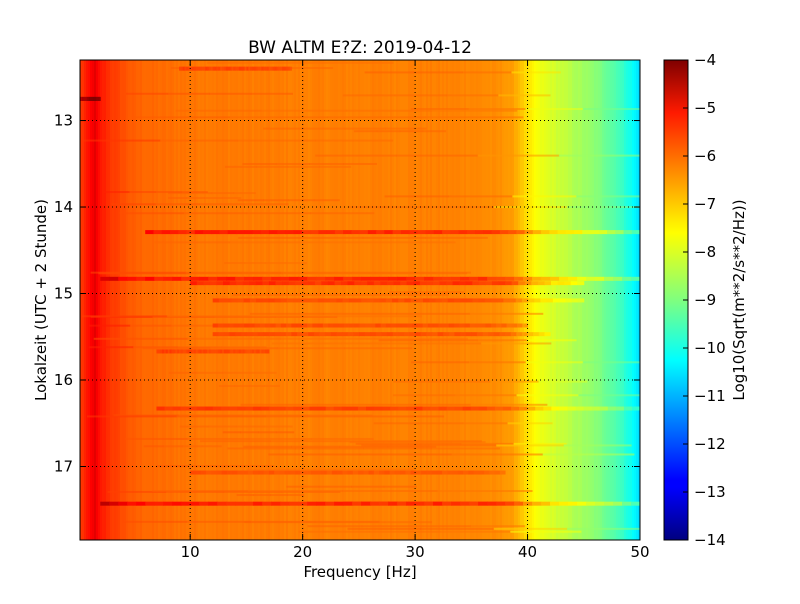 The image size is (800, 604). Describe the element at coordinates (710, 396) in the screenshot. I see `colorbar-tick-label: −11` at that location.